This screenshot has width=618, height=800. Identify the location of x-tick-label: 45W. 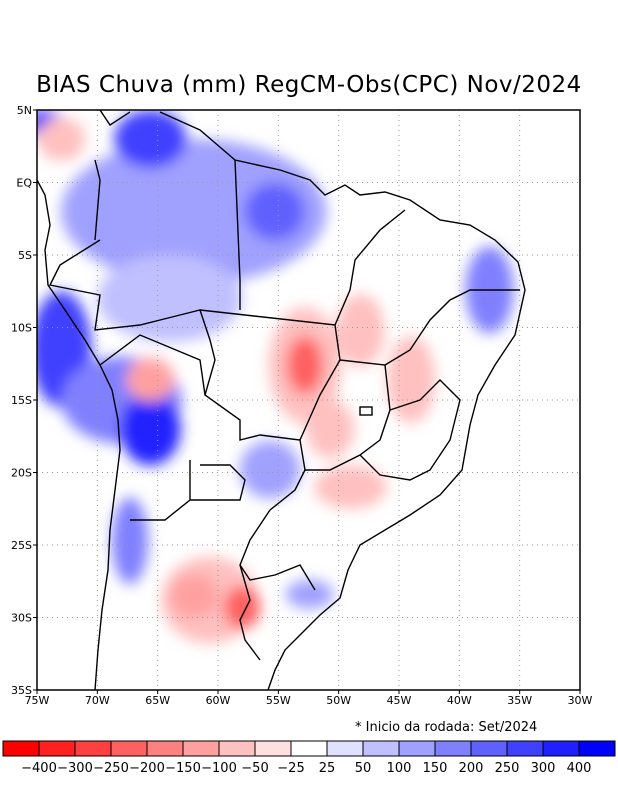
(399, 700).